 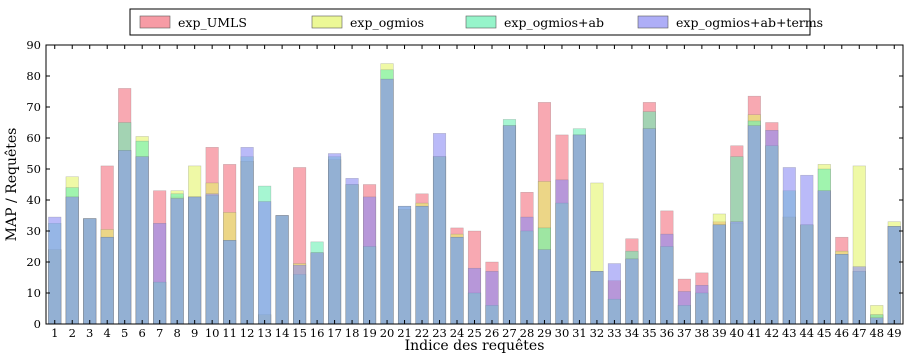 What do you see at coordinates (33, 76) in the screenshot?
I see `y-tick-label: 80` at bounding box center [33, 76].